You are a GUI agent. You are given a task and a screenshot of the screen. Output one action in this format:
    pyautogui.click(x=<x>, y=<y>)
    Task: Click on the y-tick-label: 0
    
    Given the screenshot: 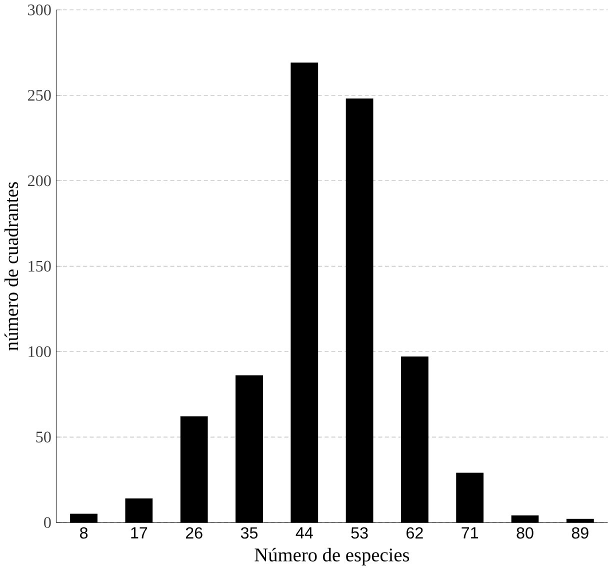 What is the action you would take?
    pyautogui.click(x=47, y=522)
    